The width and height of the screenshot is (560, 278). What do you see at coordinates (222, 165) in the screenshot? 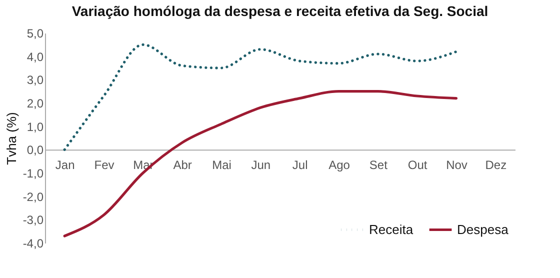
I see `x-tick-label: Mai` at bounding box center [222, 165].